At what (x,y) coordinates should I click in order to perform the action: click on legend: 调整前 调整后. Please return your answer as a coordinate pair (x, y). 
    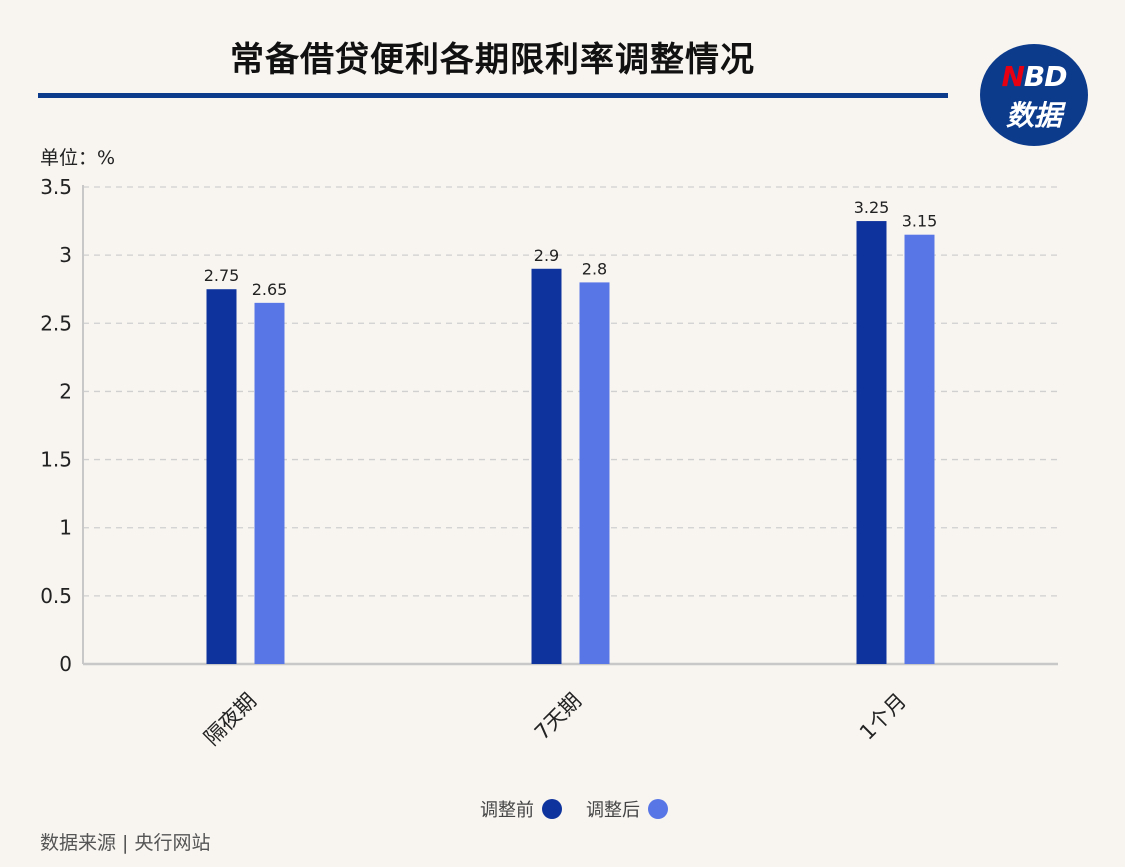
    Looking at the image, I should click on (586, 809).